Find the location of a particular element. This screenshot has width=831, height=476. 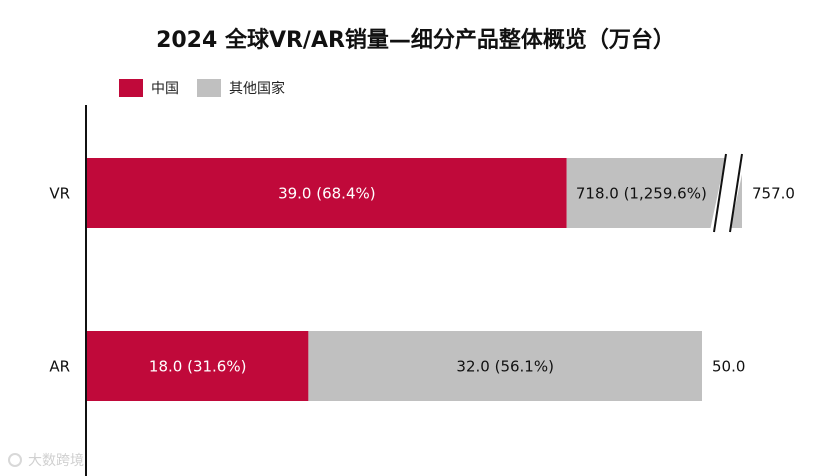

watermark-text: 大数跨境 is located at coordinates (56, 461).